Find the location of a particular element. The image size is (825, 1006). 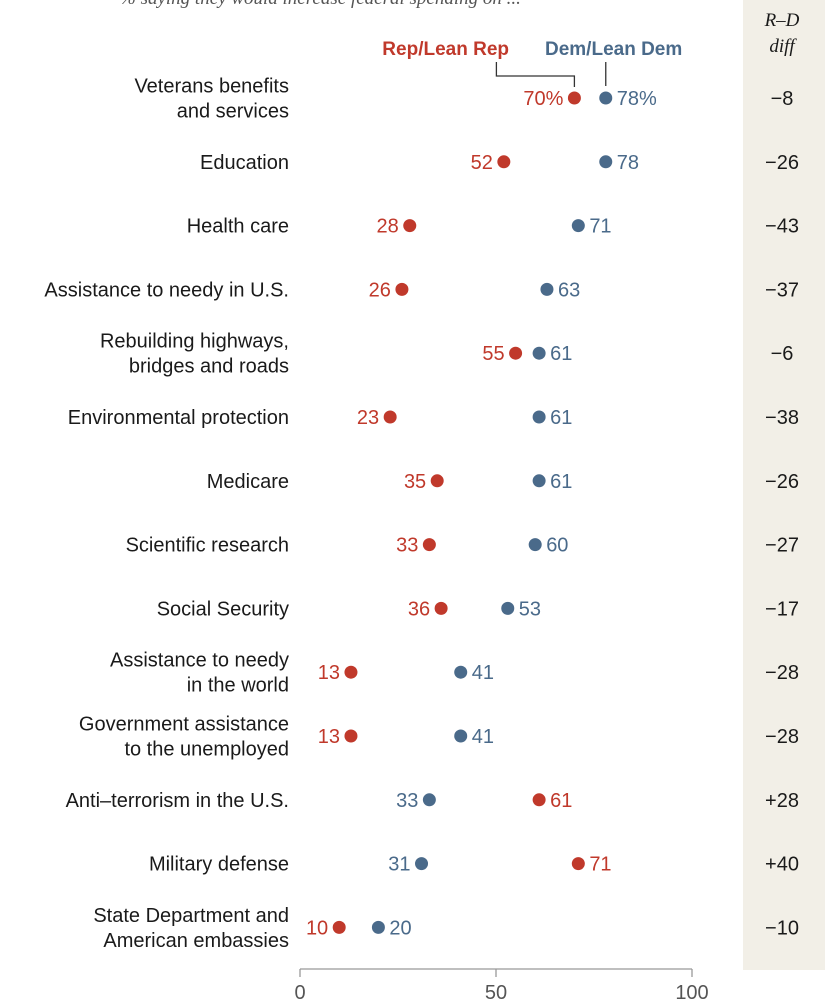

diff-value: −6 is located at coordinates (782, 354).